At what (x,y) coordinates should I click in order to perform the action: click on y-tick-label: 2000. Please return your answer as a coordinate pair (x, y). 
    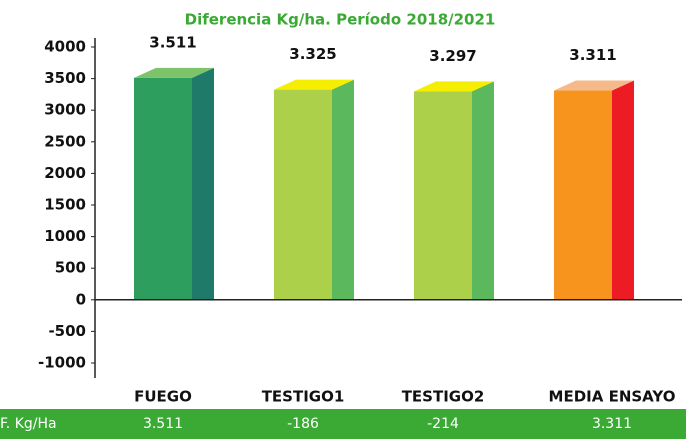
    Looking at the image, I should click on (65, 173).